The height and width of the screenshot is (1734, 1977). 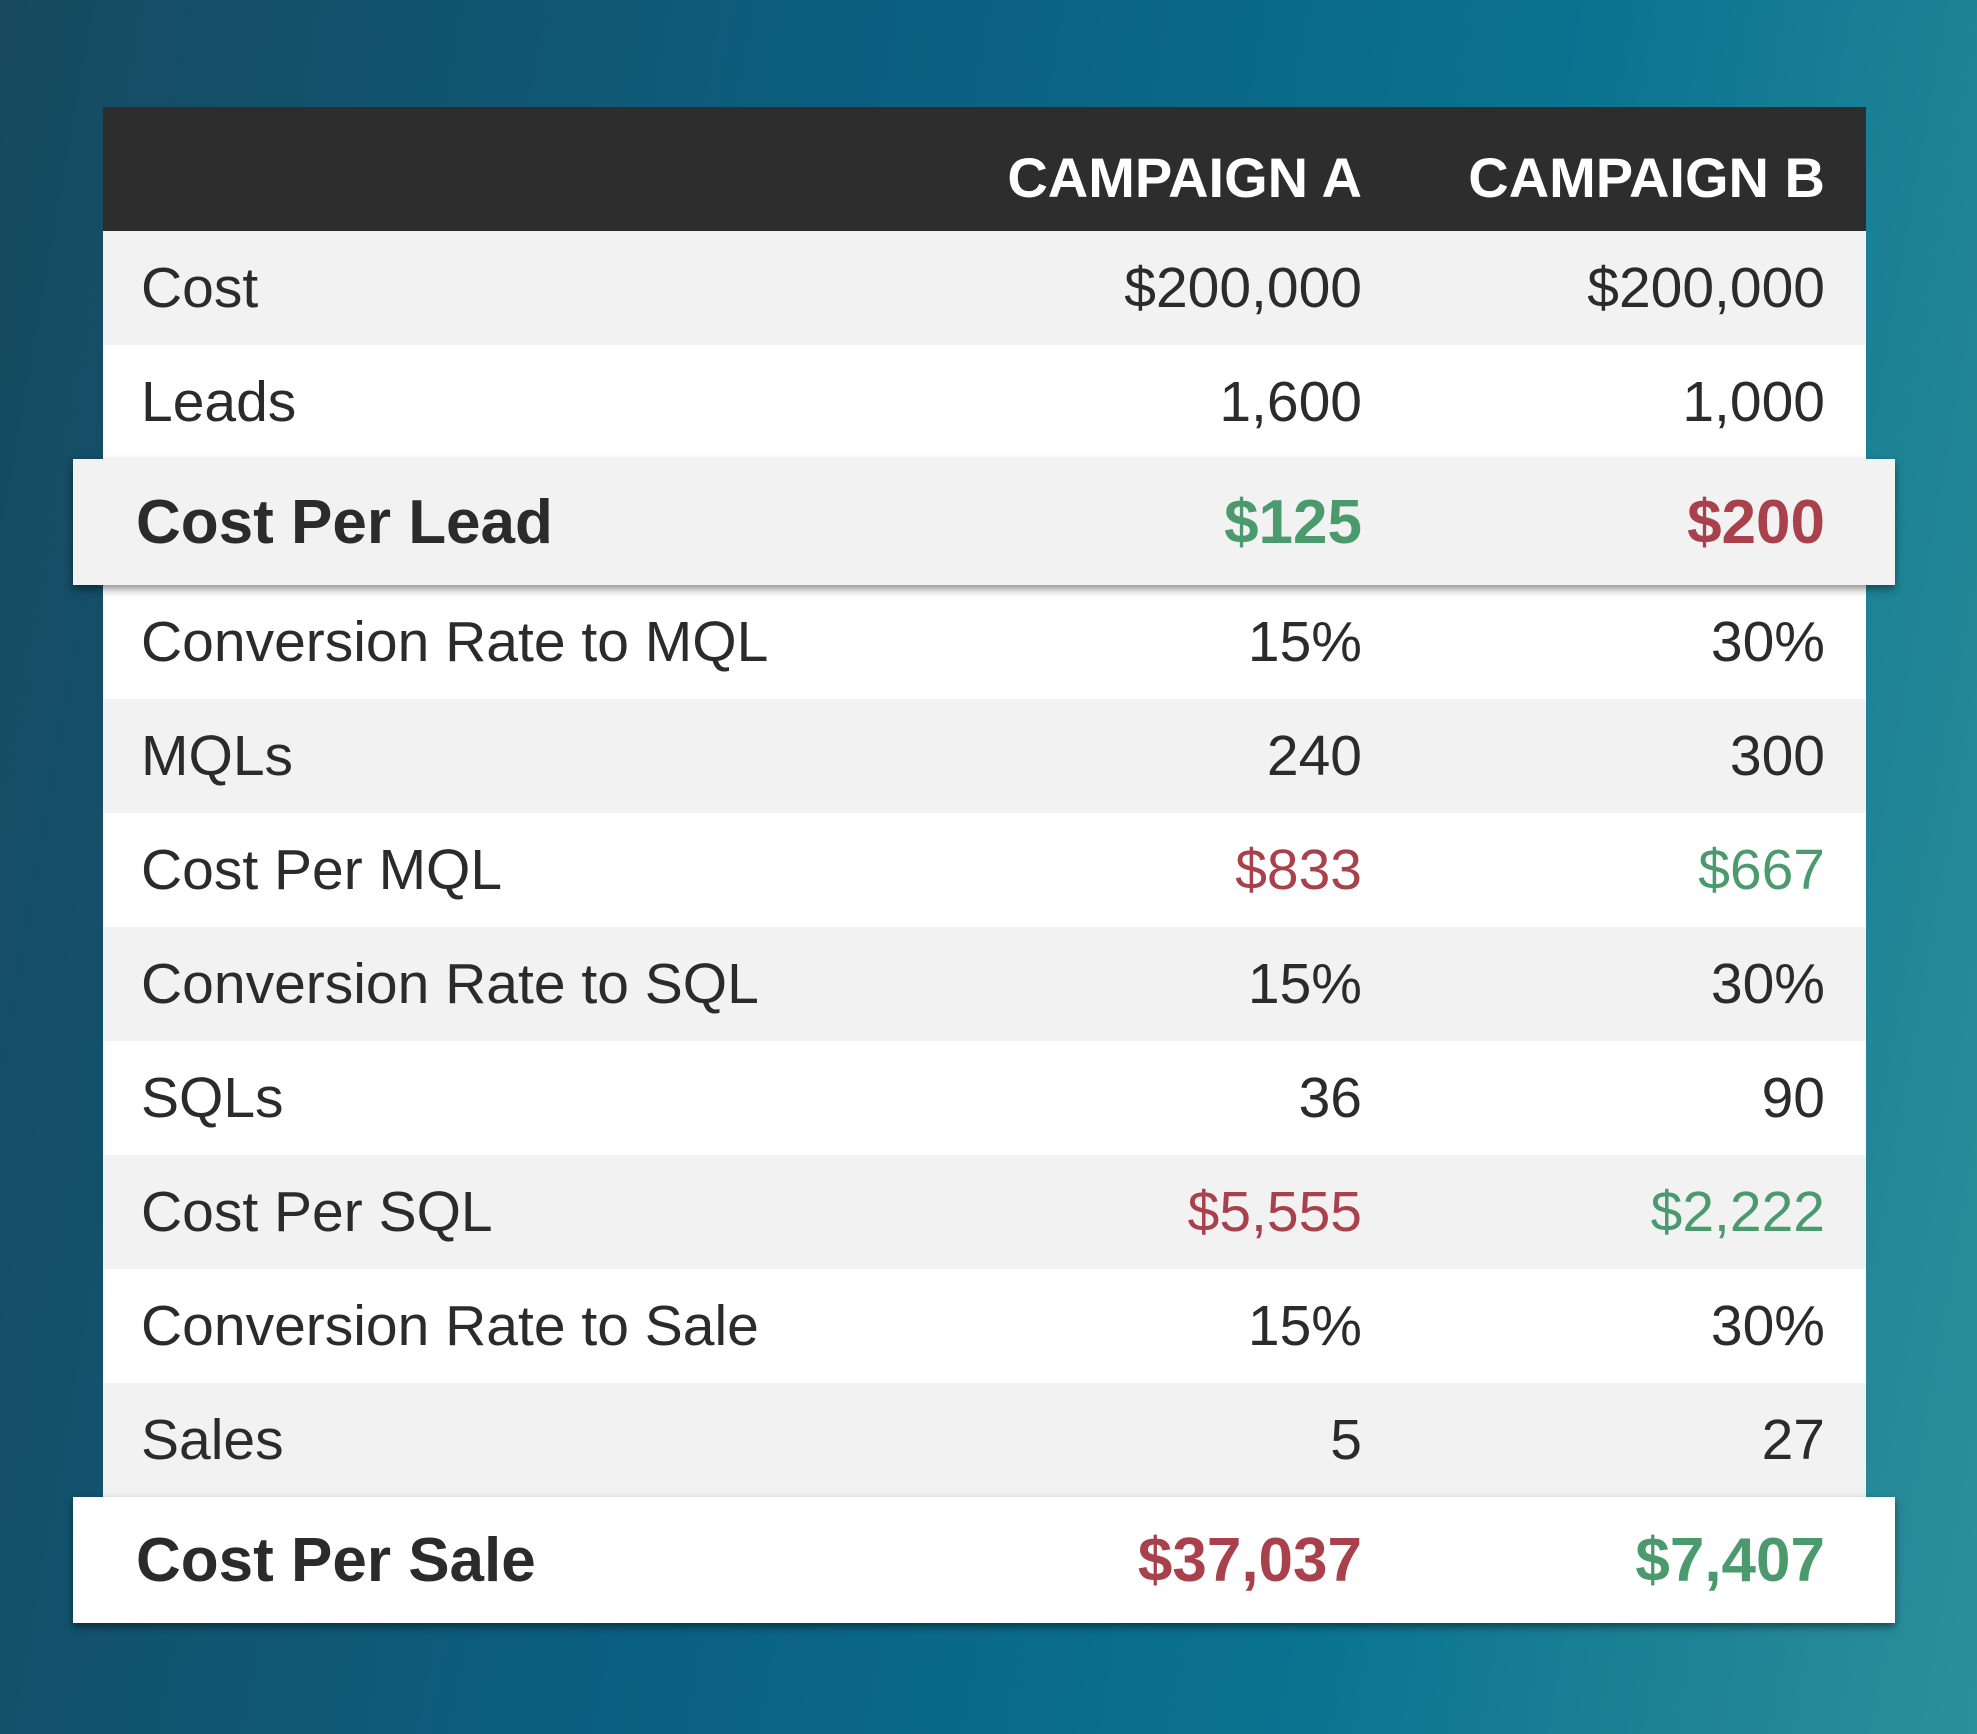 I want to click on row-label: Cost Per Sale, so click(x=336, y=1560).